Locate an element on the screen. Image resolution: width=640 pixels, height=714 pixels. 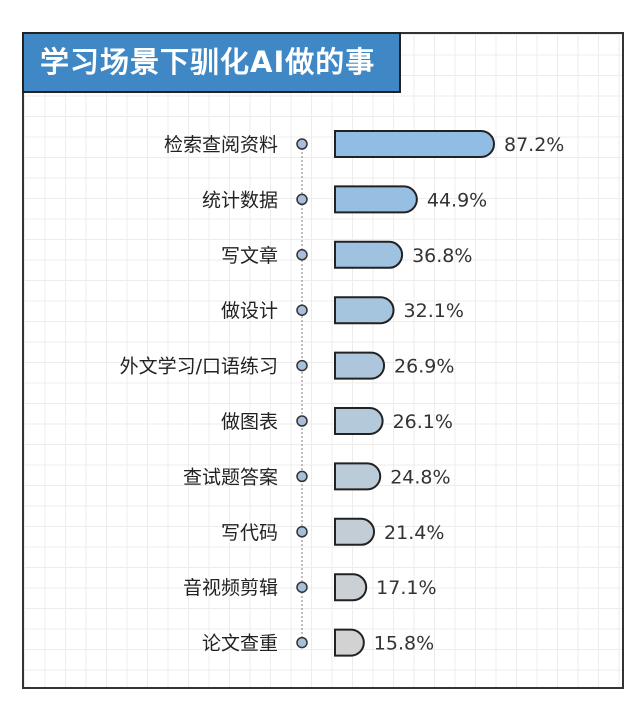
value-label: 44.9% is located at coordinates (457, 200).